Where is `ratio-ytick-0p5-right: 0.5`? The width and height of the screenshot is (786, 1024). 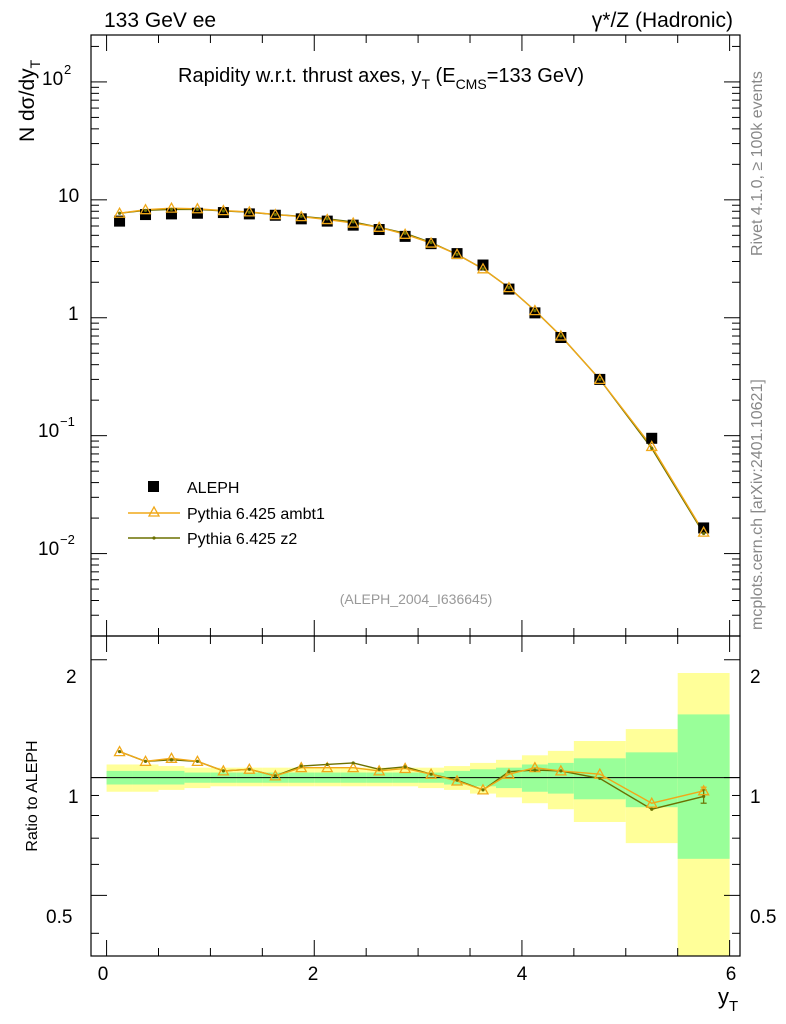
ratio-ytick-0p5-right: 0.5 is located at coordinates (763, 917).